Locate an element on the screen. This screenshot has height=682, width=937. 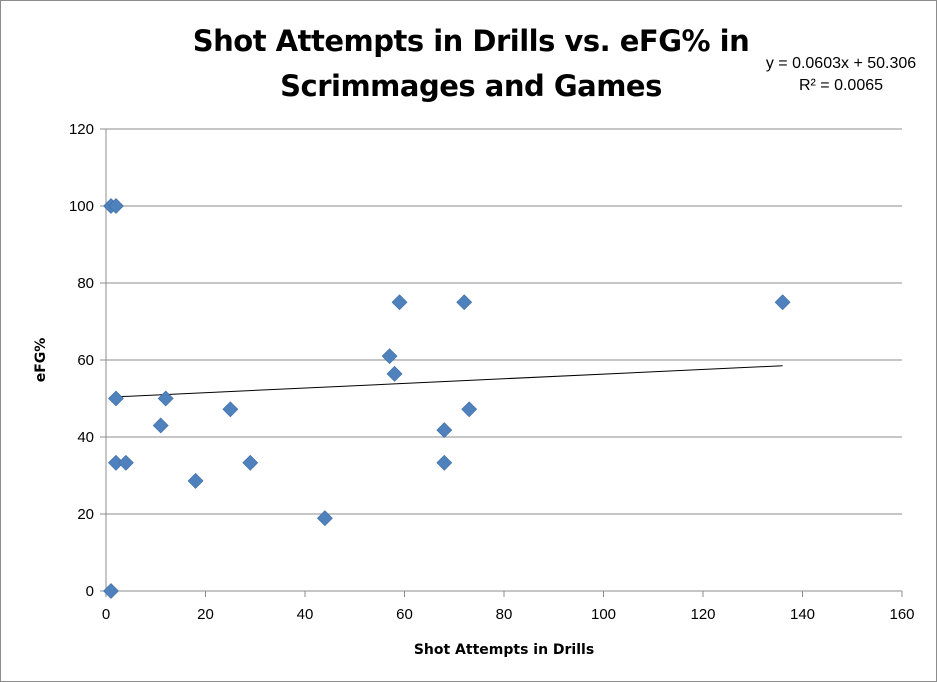
x-tick-label-40: 40 is located at coordinates (305, 614).